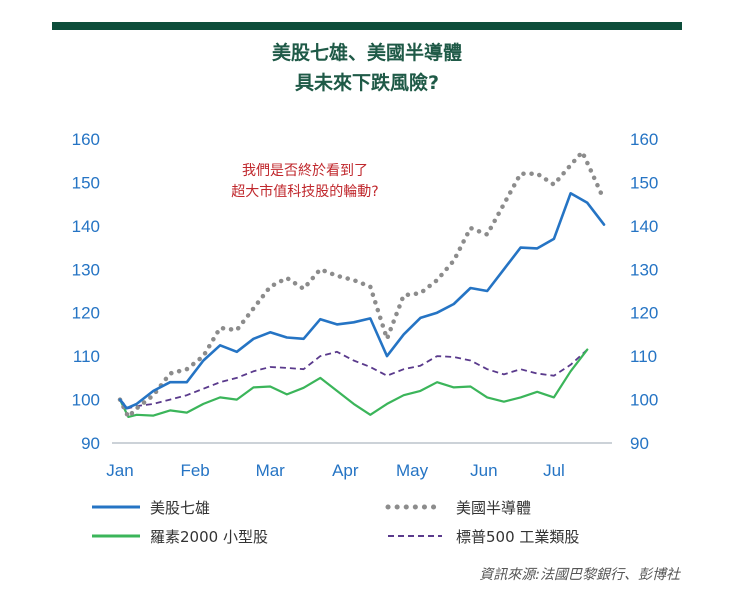  Describe the element at coordinates (644, 400) in the screenshot. I see `y-tick-label-right: 100` at that location.